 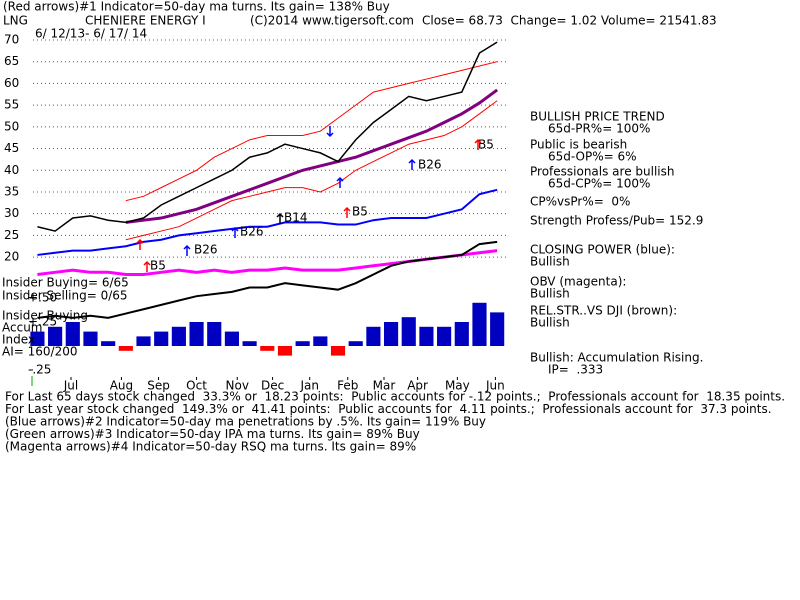 I want to click on y-tick-label: 70, so click(x=11, y=39).